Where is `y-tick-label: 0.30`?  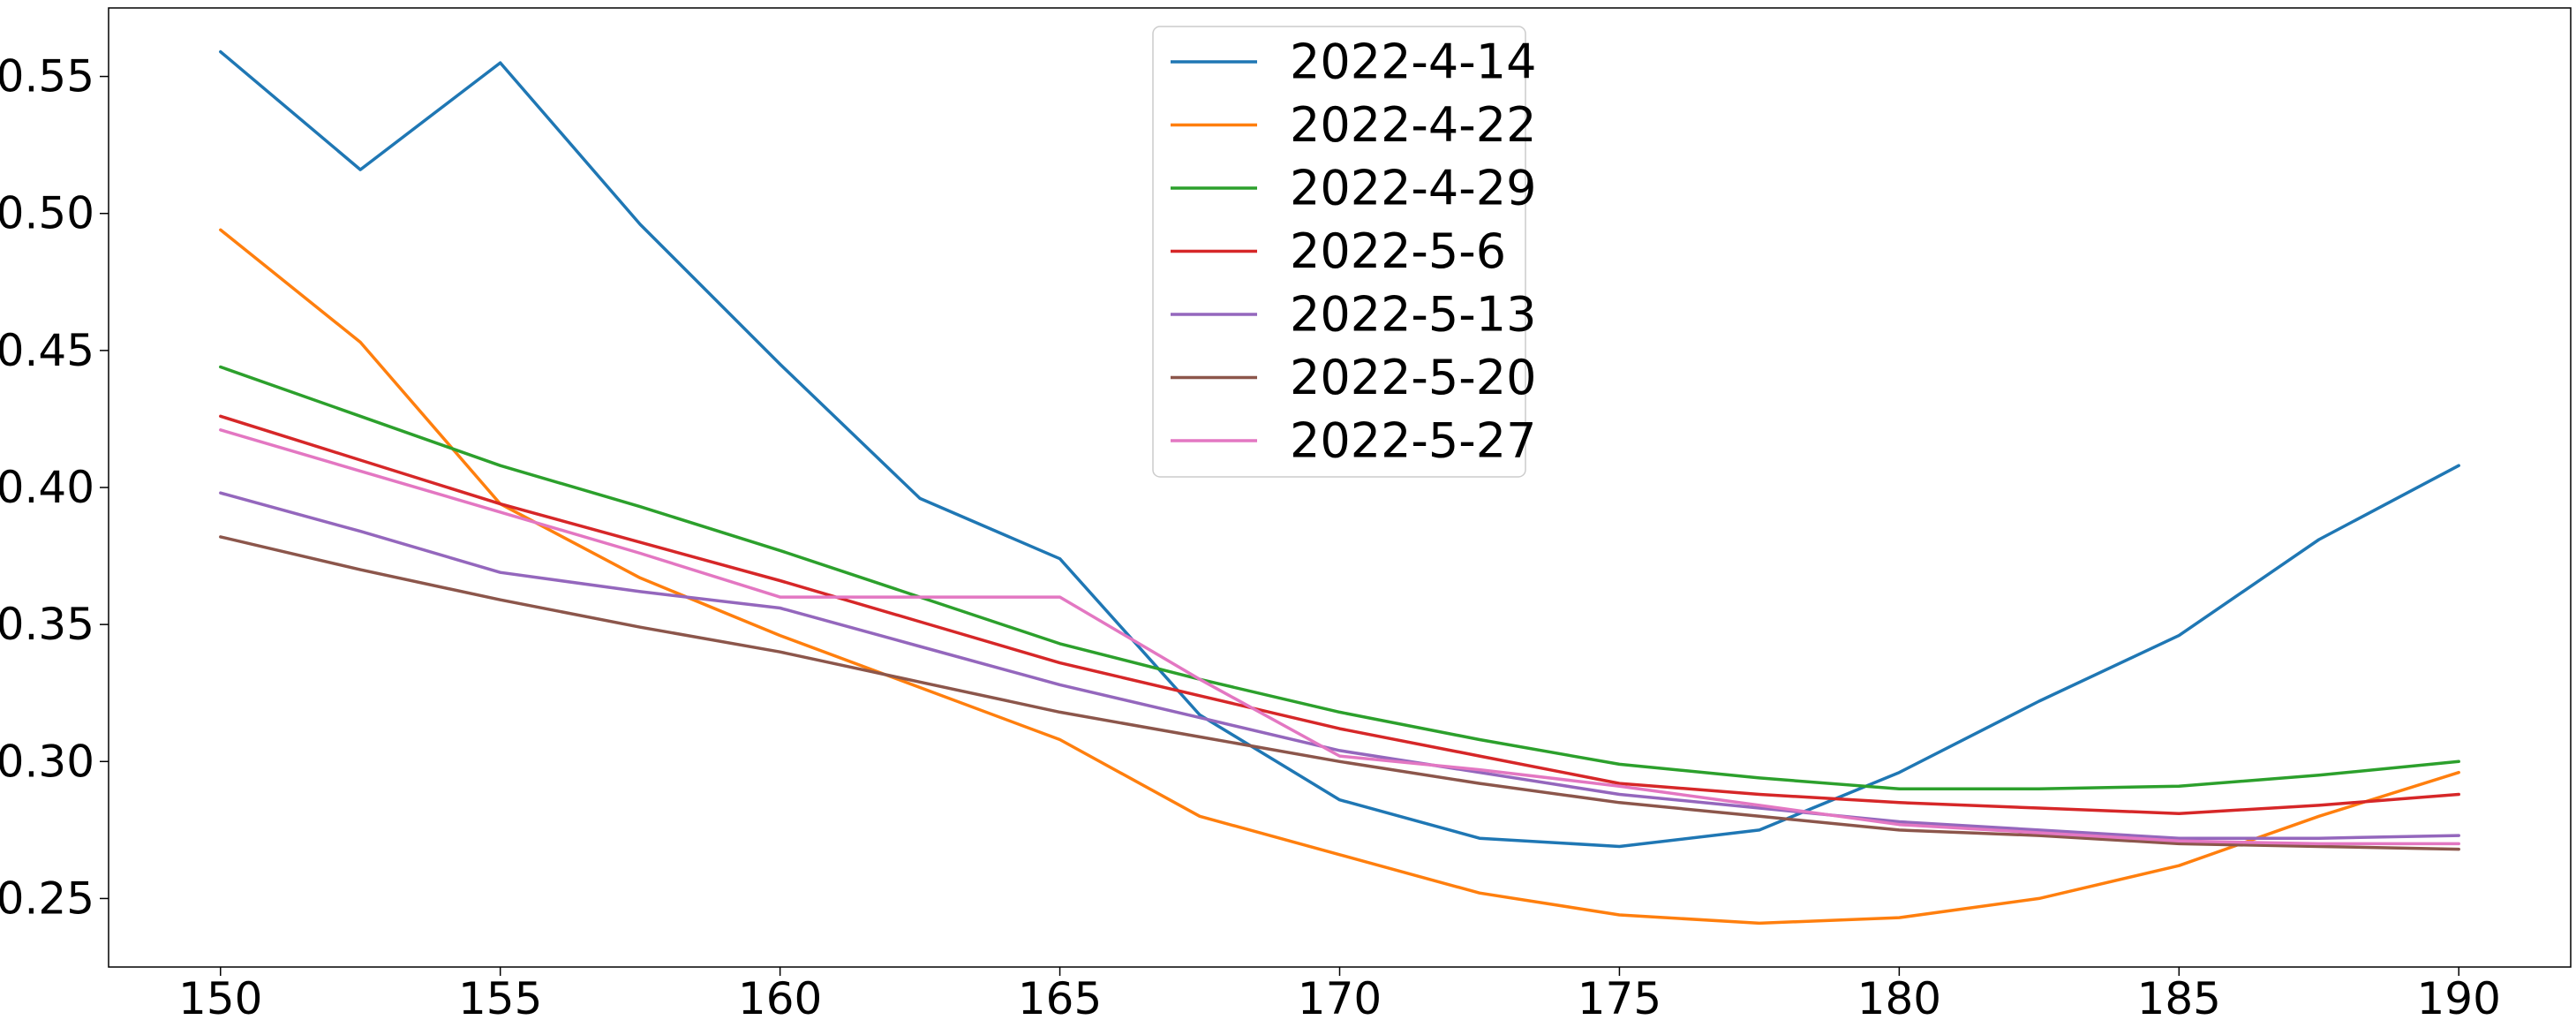
y-tick-label: 0.30 is located at coordinates (47, 761).